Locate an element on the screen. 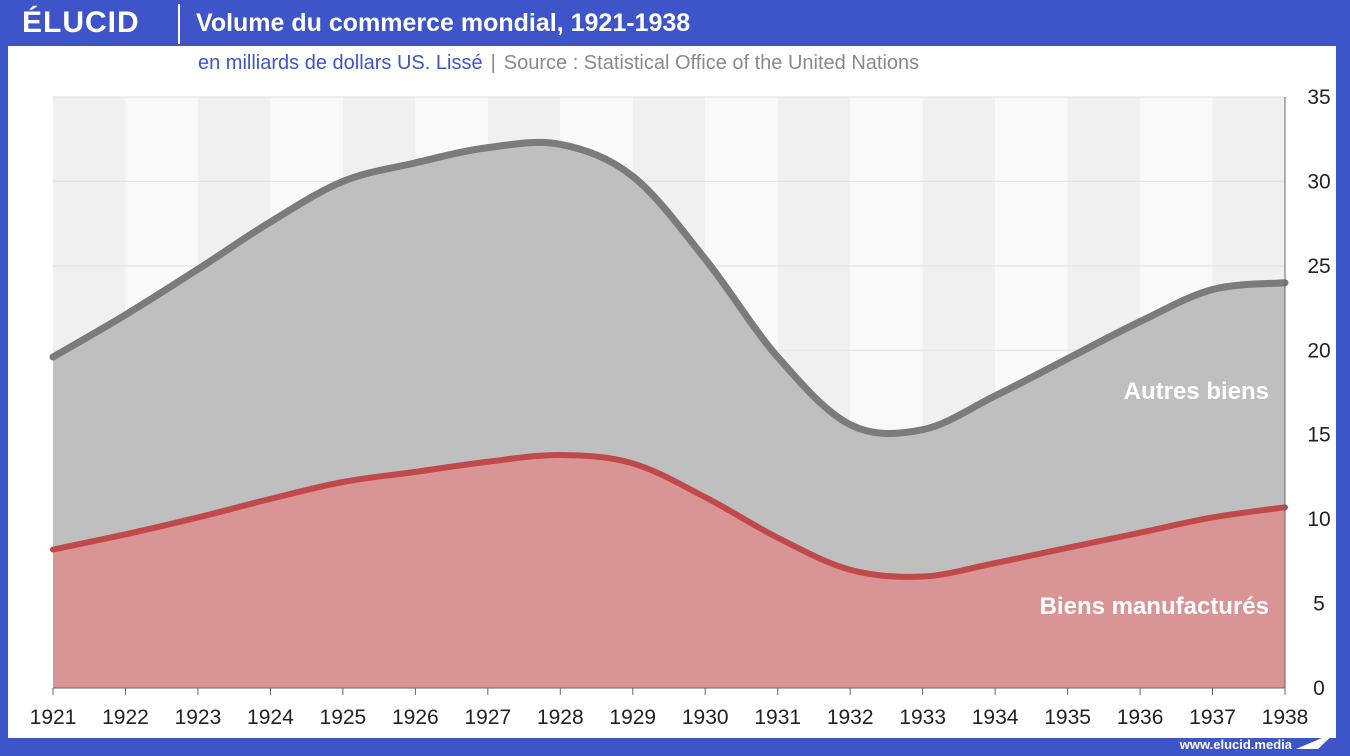  x-tick-label: 1930 is located at coordinates (705, 717).